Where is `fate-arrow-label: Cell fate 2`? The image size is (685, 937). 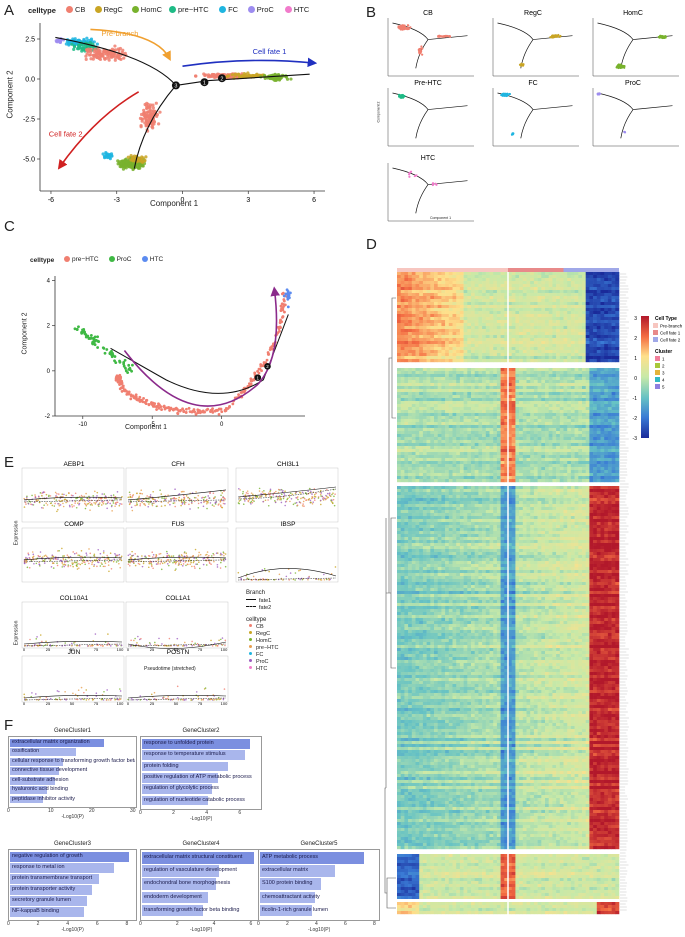 fate-arrow-label: Cell fate 2 is located at coordinates (66, 134).